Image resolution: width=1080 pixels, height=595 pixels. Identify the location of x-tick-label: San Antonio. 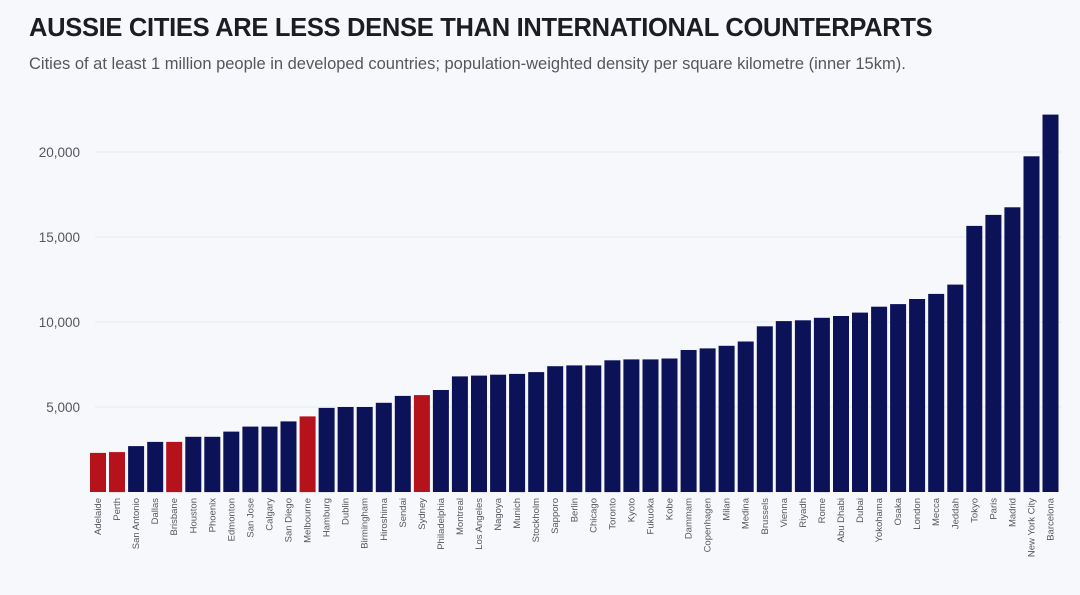
(136, 523).